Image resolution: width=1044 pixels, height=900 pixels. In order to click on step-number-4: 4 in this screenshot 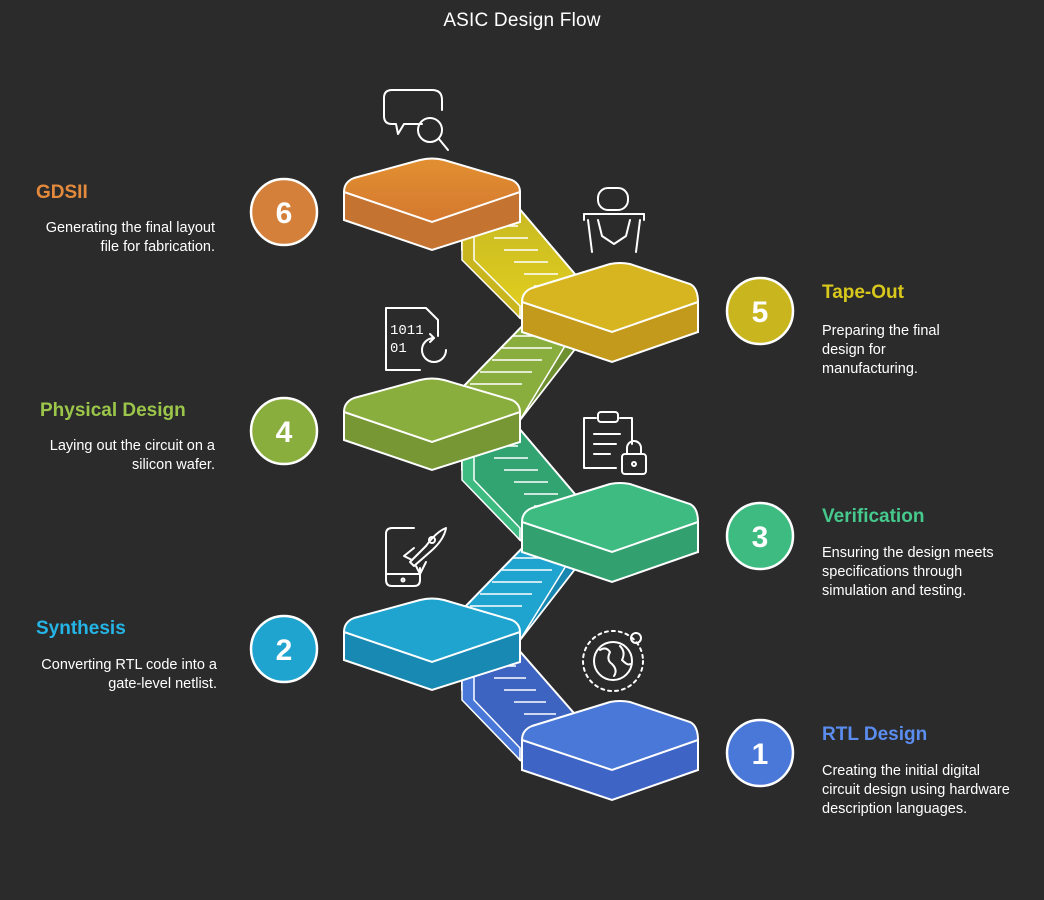, I will do `click(284, 432)`.